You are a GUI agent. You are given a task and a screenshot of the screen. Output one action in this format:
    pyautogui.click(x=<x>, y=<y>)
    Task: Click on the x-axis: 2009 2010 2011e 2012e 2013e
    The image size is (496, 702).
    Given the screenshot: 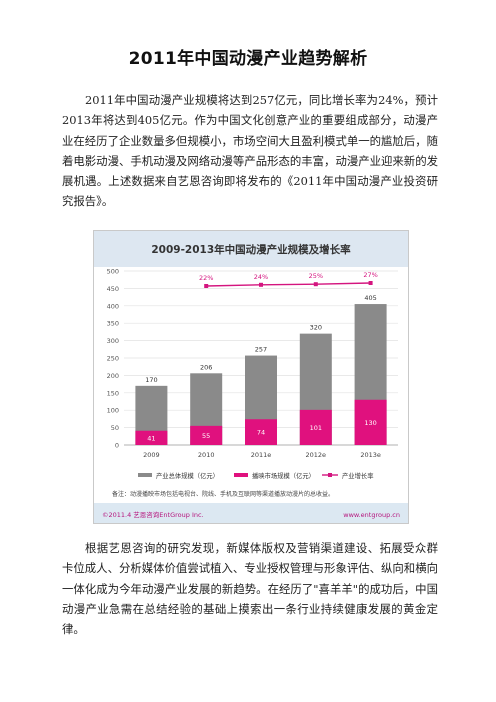 What is the action you would take?
    pyautogui.click(x=262, y=455)
    